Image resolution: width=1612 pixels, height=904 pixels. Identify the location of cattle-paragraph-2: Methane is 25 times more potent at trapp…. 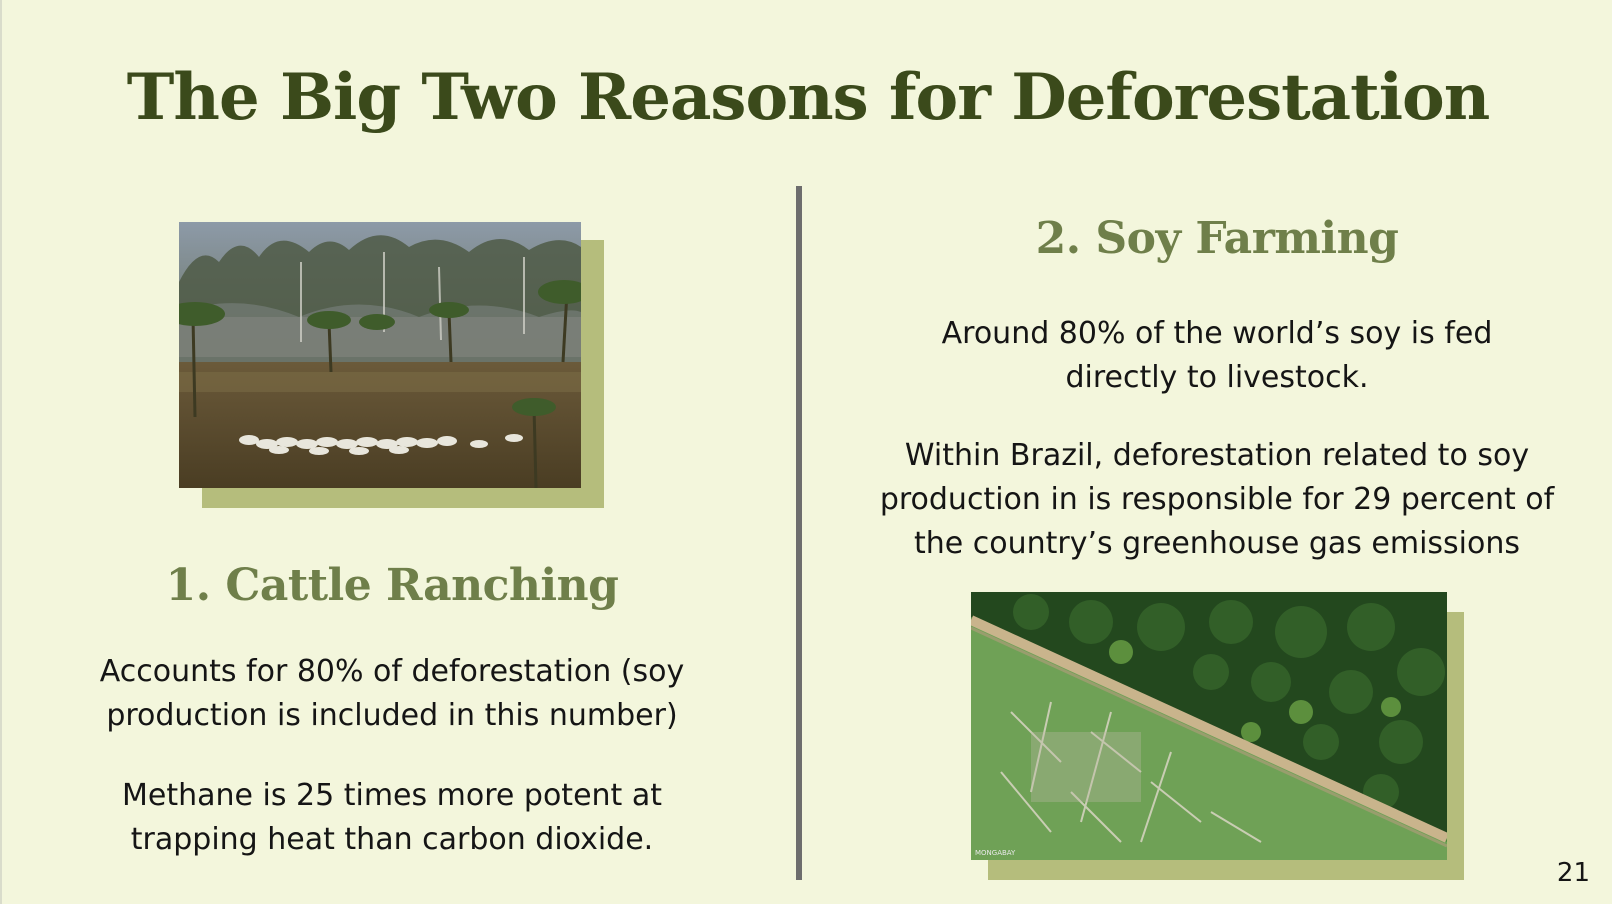
(392, 817).